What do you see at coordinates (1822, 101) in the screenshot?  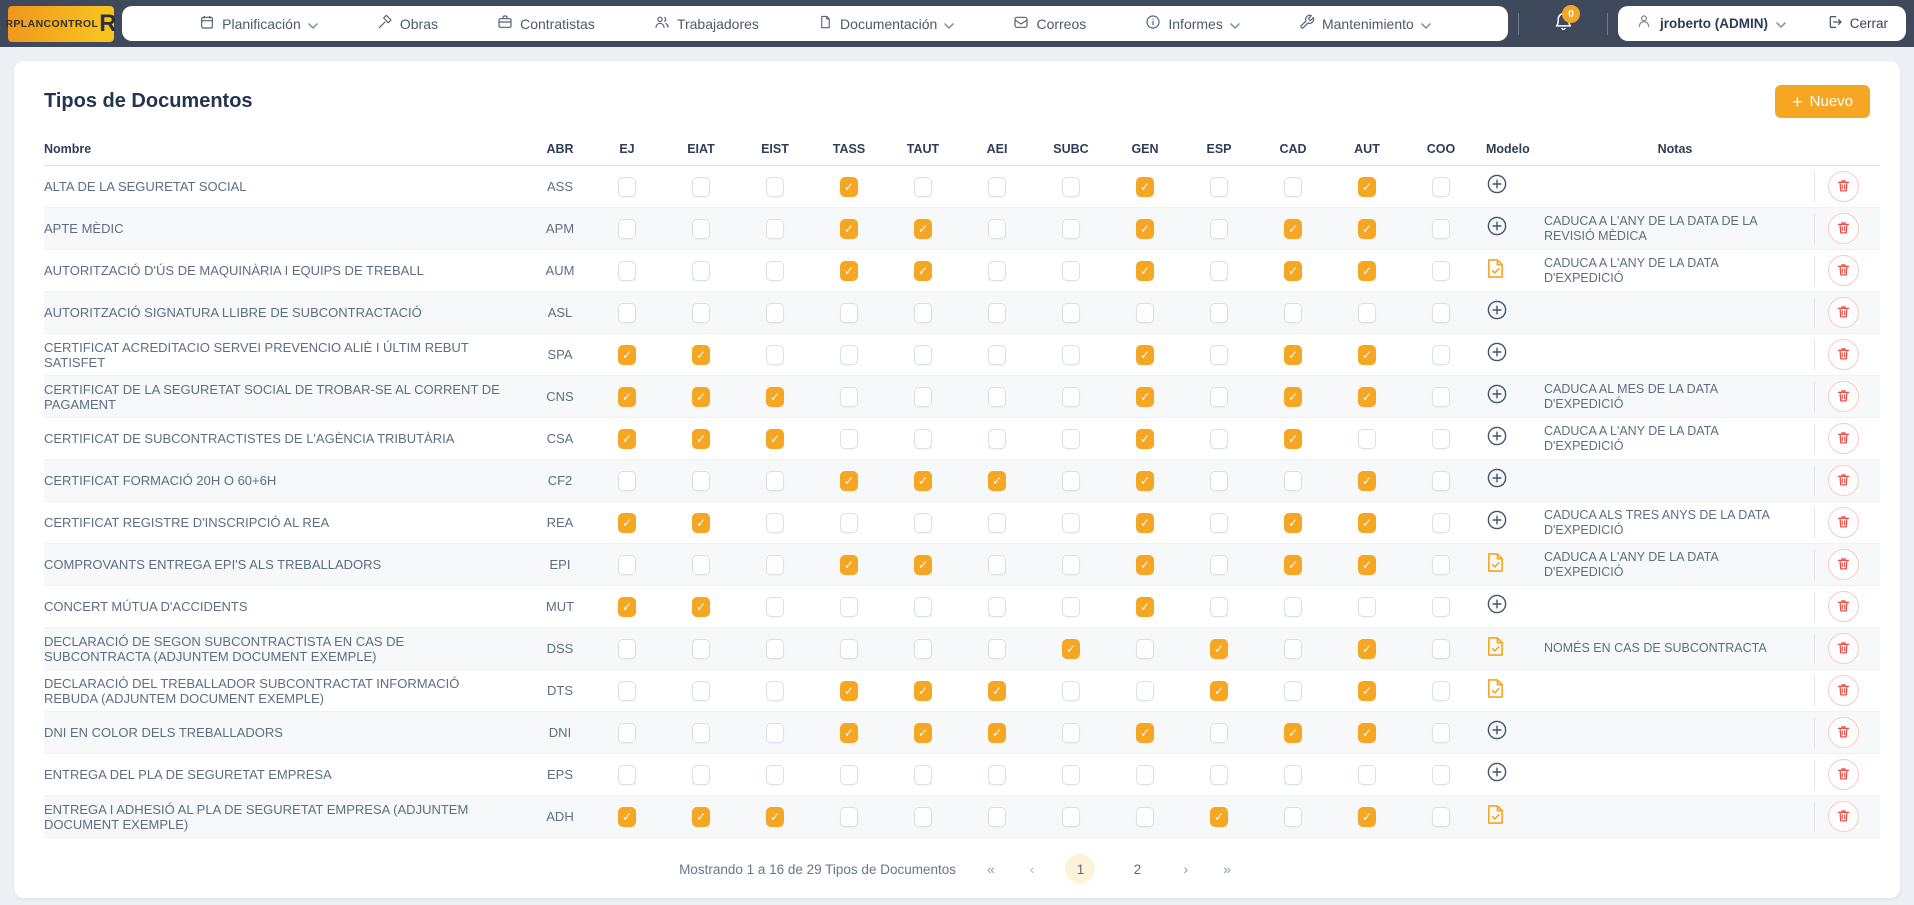 I see `new-document-type-button: + Nuevo` at bounding box center [1822, 101].